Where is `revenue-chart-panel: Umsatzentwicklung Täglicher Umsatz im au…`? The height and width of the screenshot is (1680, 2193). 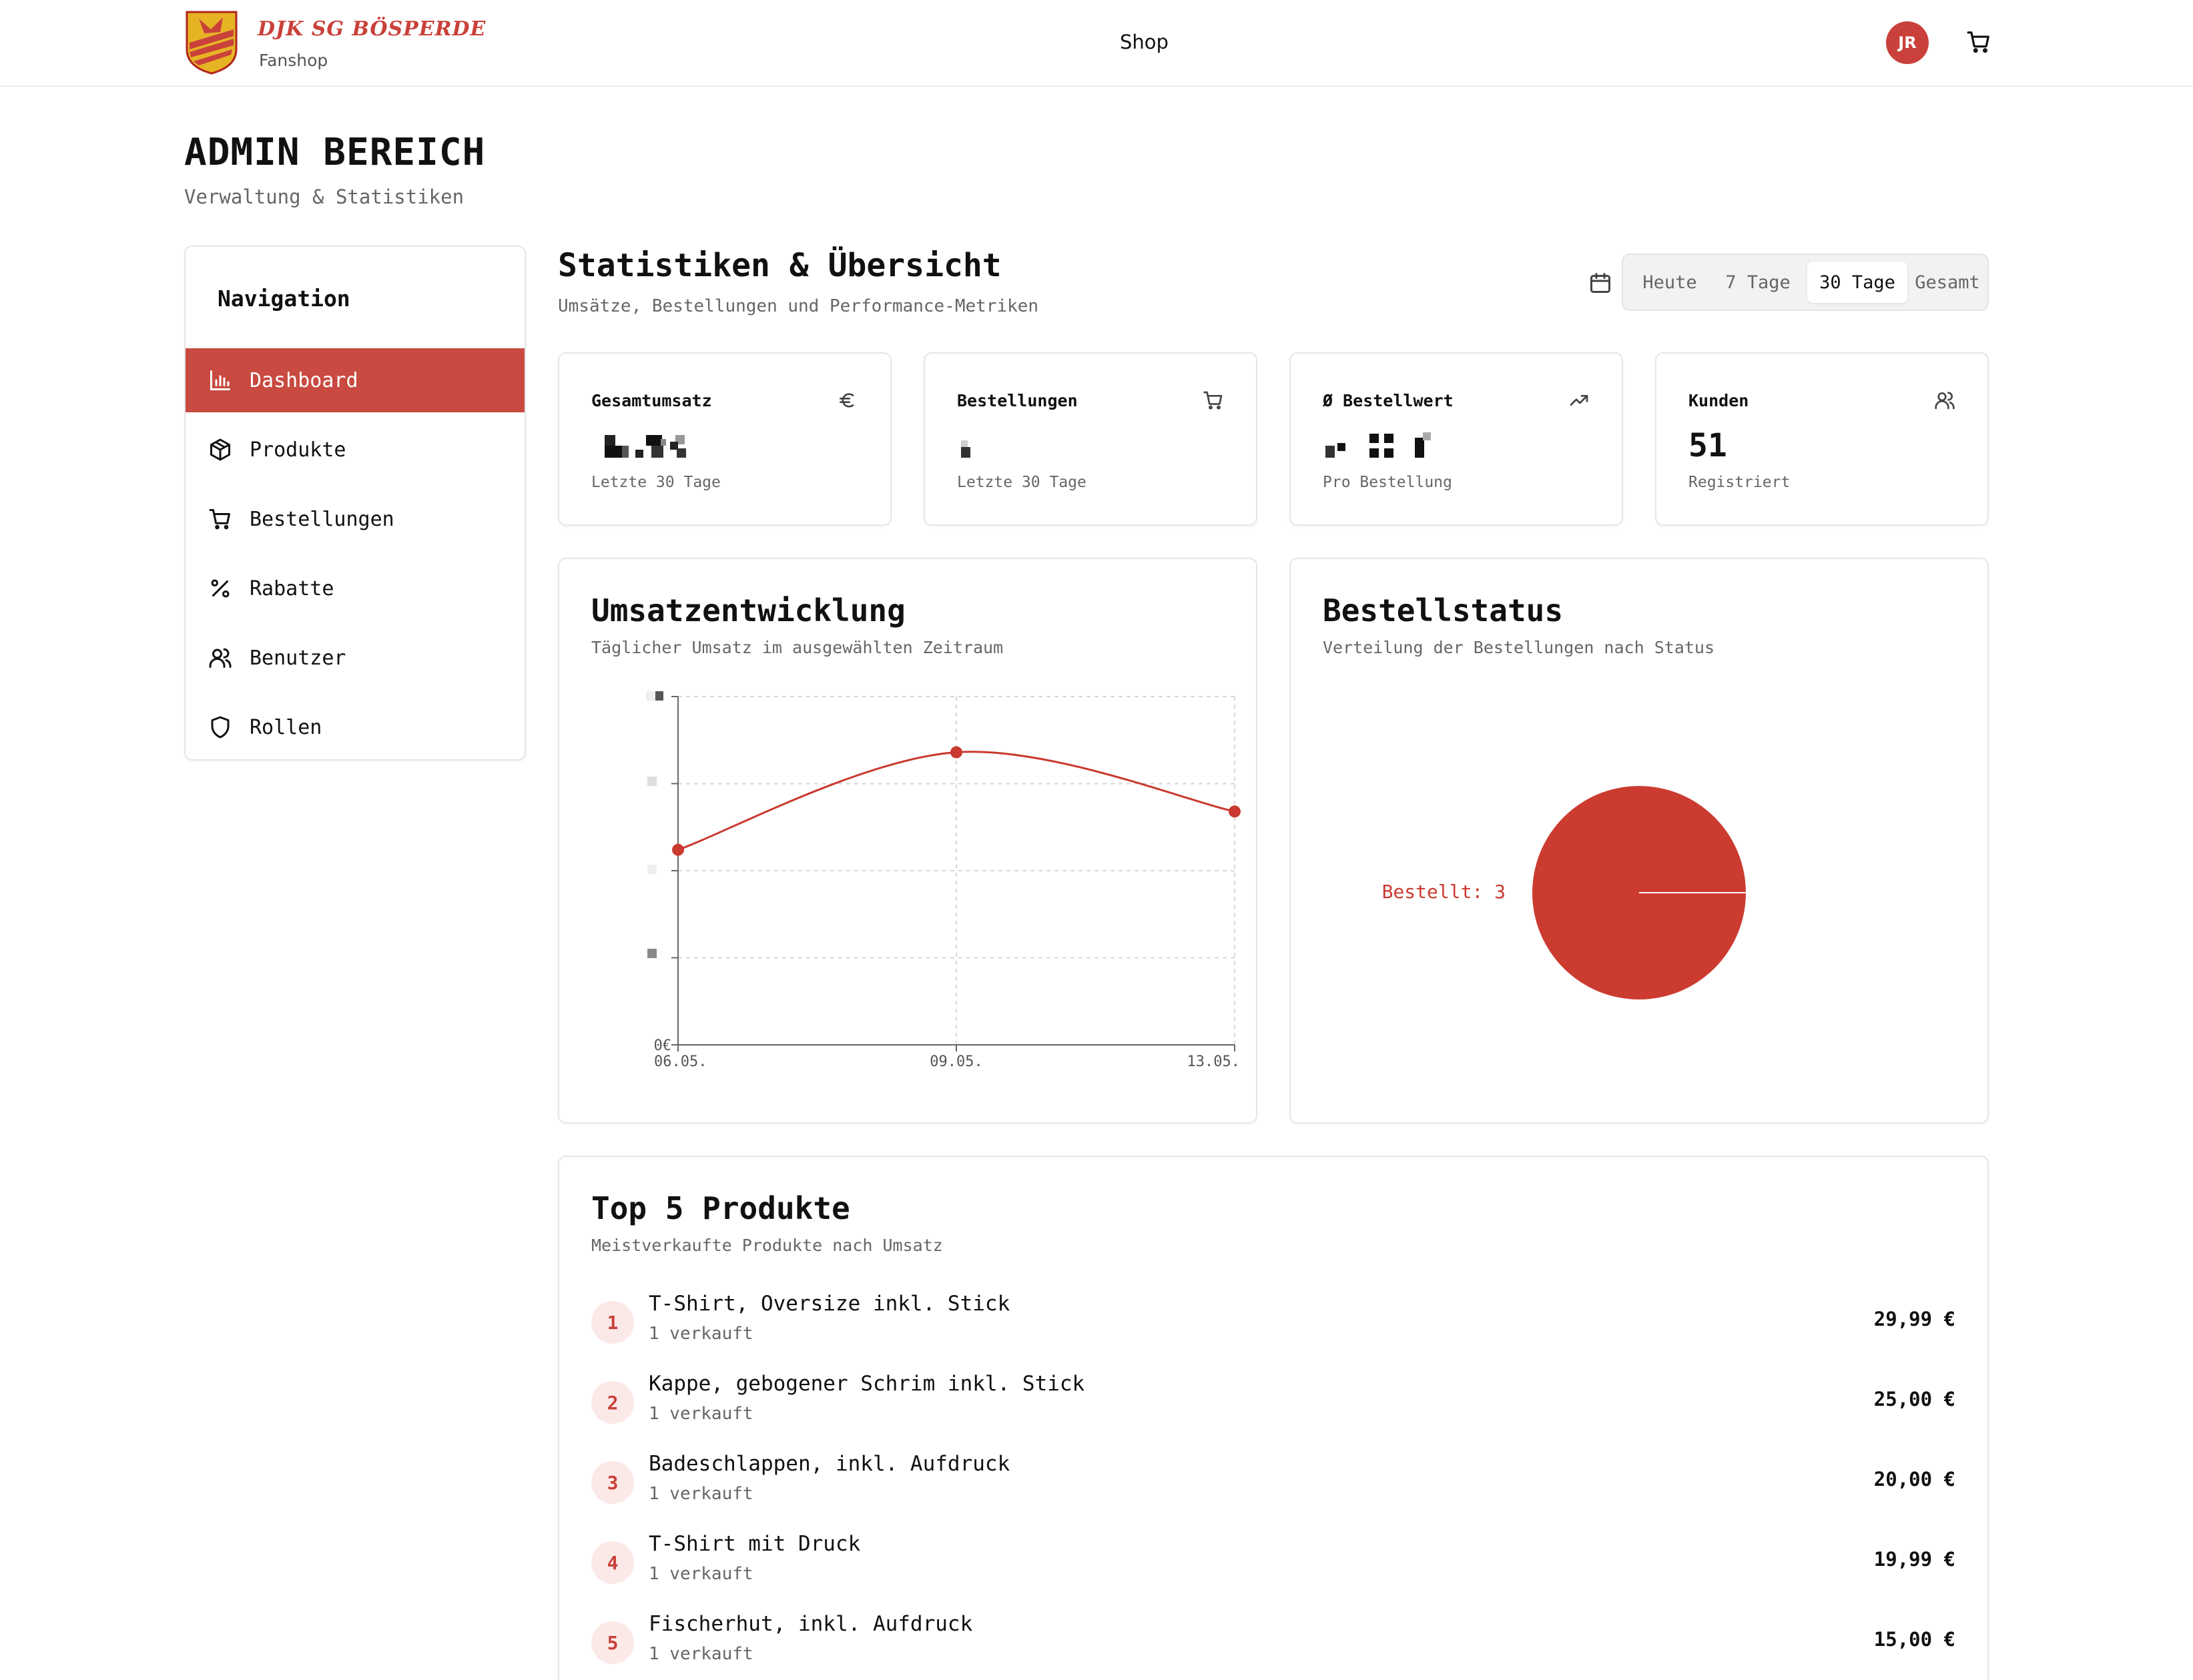
revenue-chart-panel: Umsatzentwicklung Täglicher Umsatz im au… is located at coordinates (908, 841).